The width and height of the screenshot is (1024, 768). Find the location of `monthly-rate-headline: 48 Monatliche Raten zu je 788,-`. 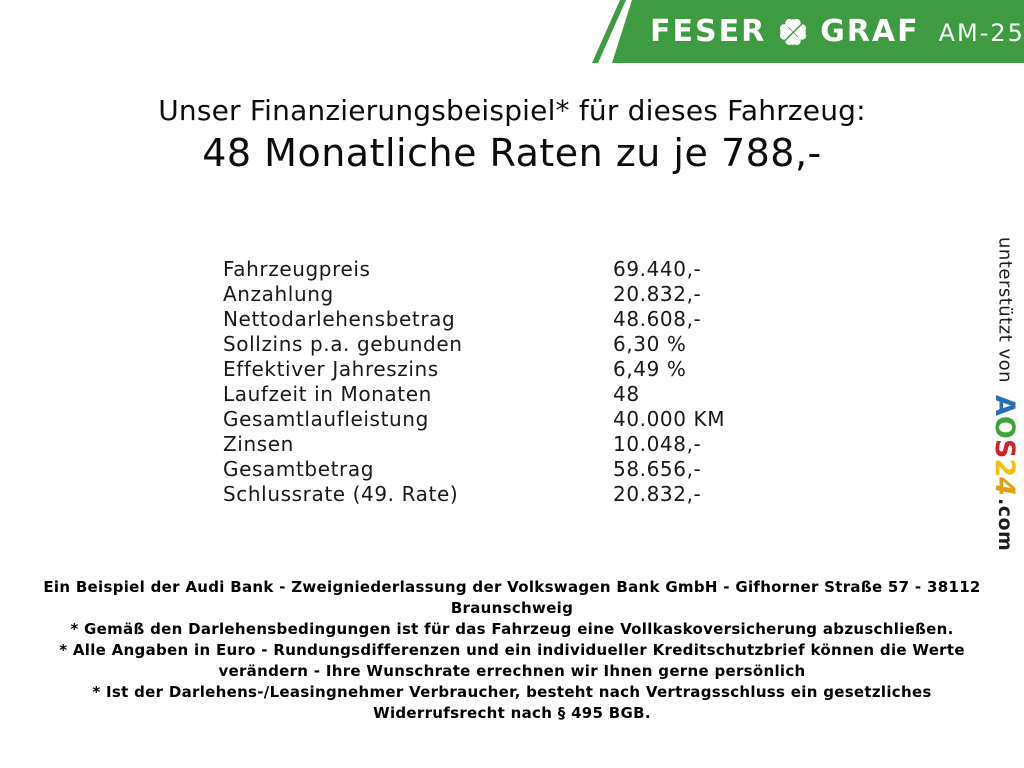

monthly-rate-headline: 48 Monatliche Raten zu je 788,- is located at coordinates (512, 153).